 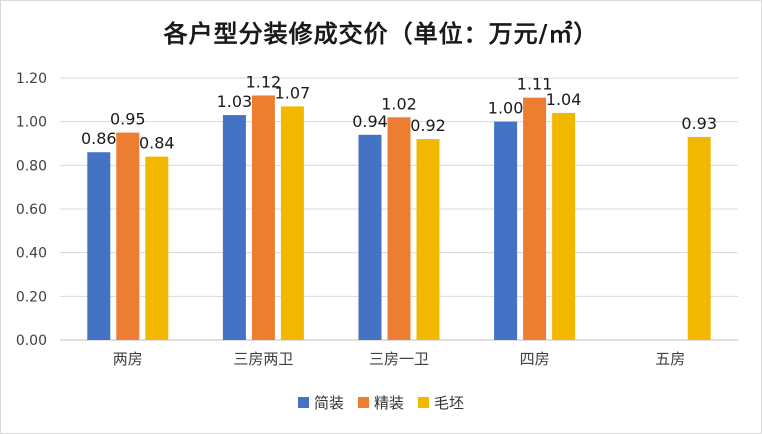 I want to click on x-tick-label: 两房, so click(x=128, y=359).